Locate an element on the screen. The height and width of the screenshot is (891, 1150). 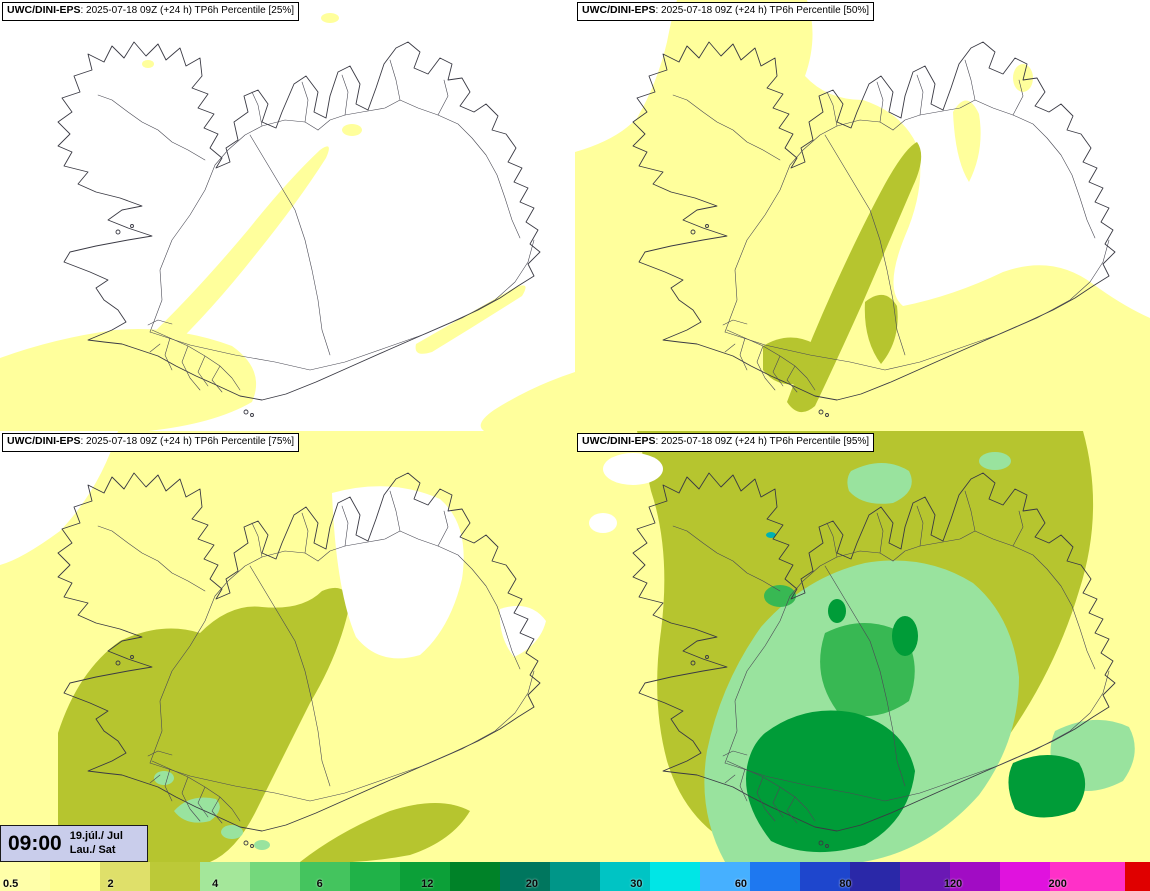
valid-time-box: 09:00 19.júl./ Jul Lau./ Sat is located at coordinates (74, 843).